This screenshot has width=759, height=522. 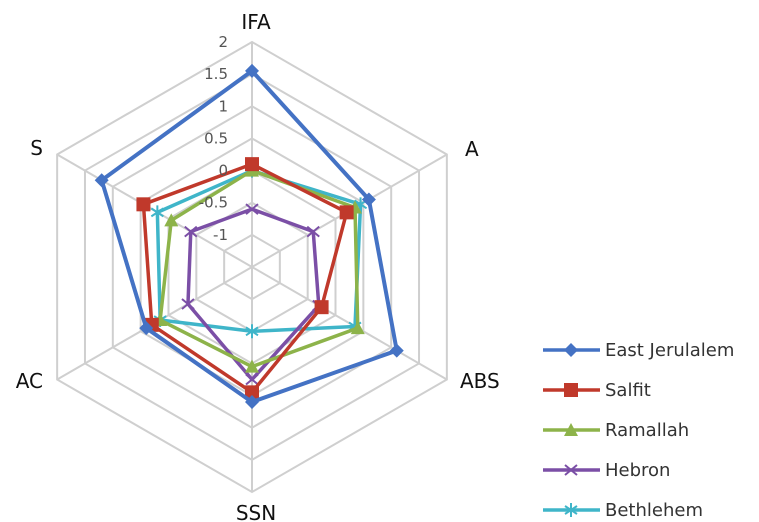 What do you see at coordinates (647, 430) in the screenshot?
I see `legend-label: Ramallah` at bounding box center [647, 430].